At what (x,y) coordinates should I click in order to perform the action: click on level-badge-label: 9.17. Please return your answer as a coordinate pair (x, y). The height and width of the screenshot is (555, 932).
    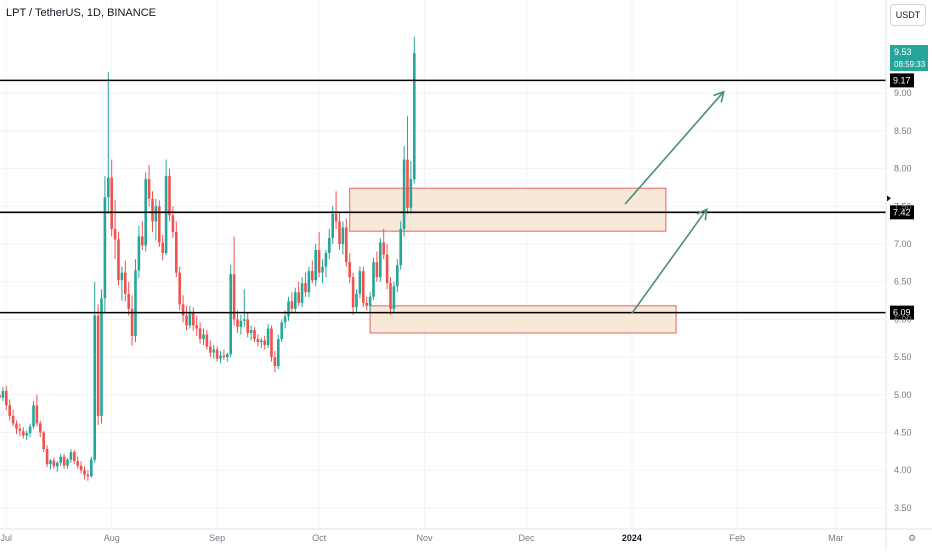
    Looking at the image, I should click on (902, 80).